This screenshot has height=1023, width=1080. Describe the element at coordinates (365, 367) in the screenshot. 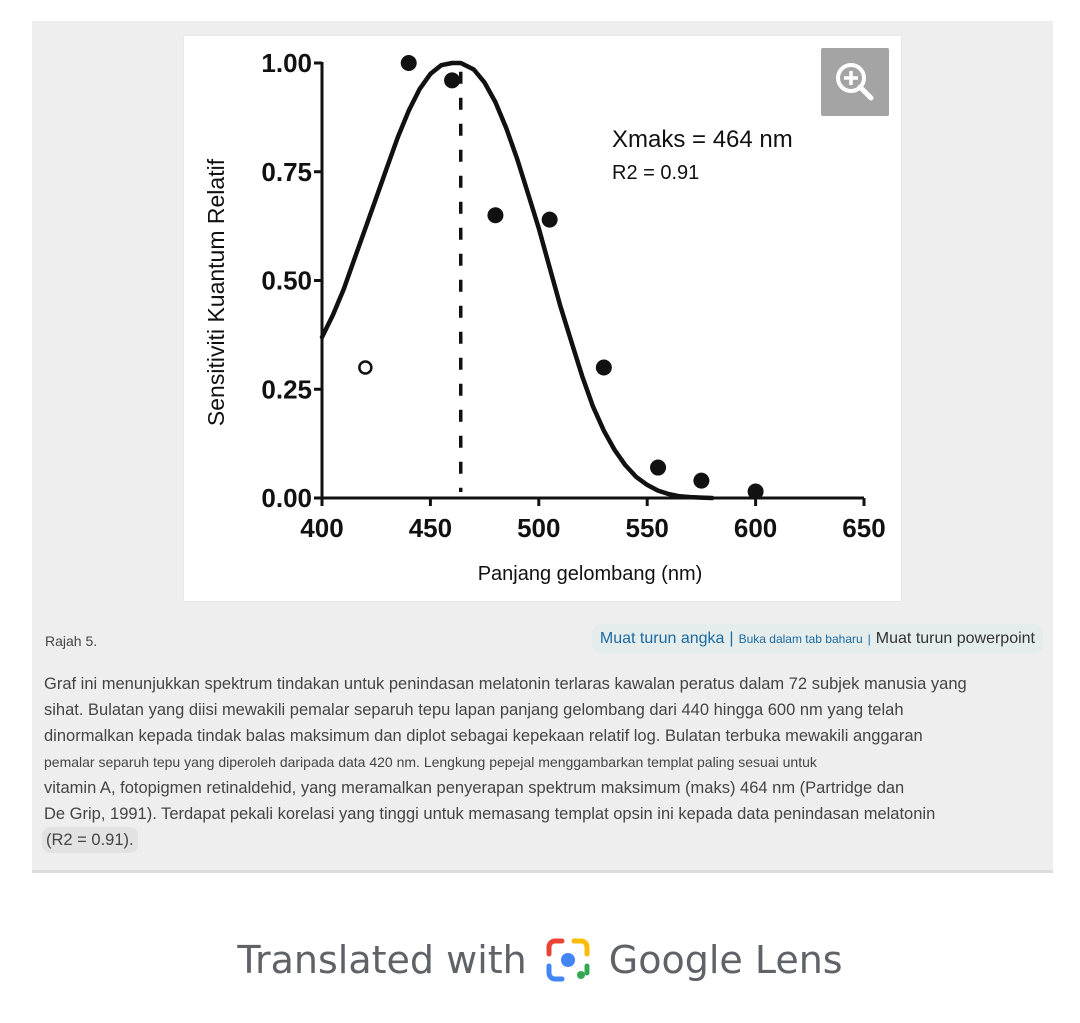

I see `data-point-open` at that location.